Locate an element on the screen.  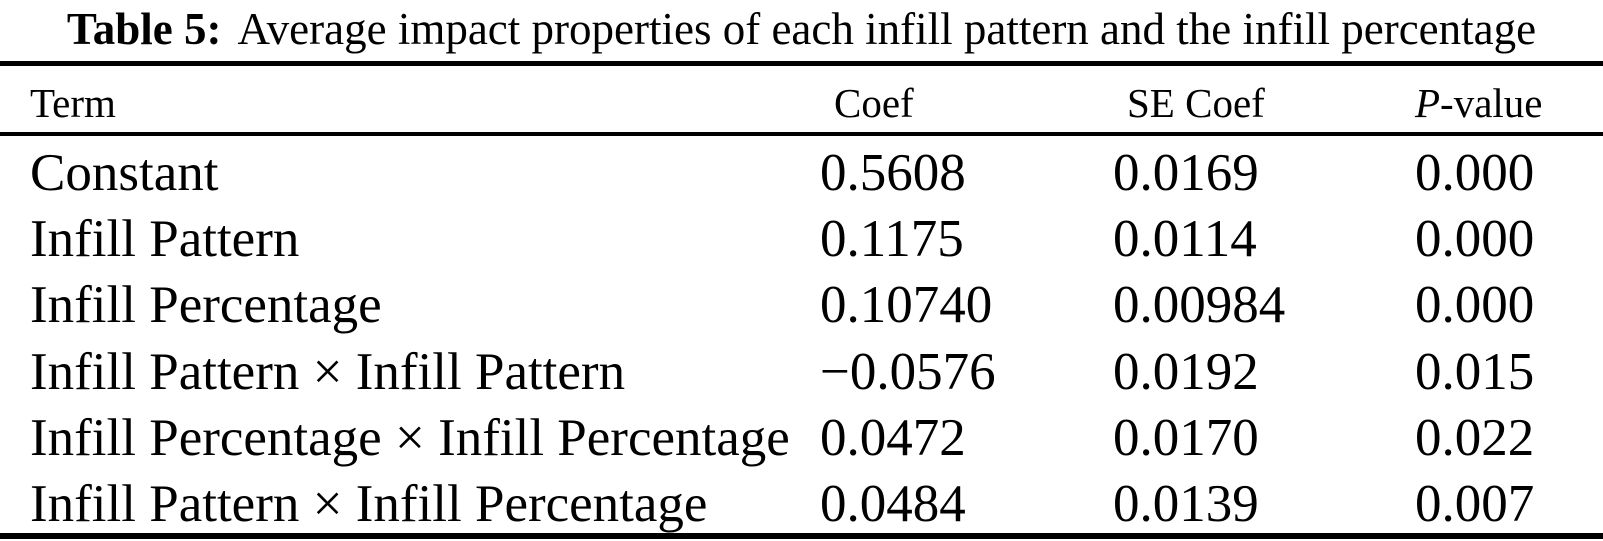
coef-cell: 0.0484 is located at coordinates (893, 503).